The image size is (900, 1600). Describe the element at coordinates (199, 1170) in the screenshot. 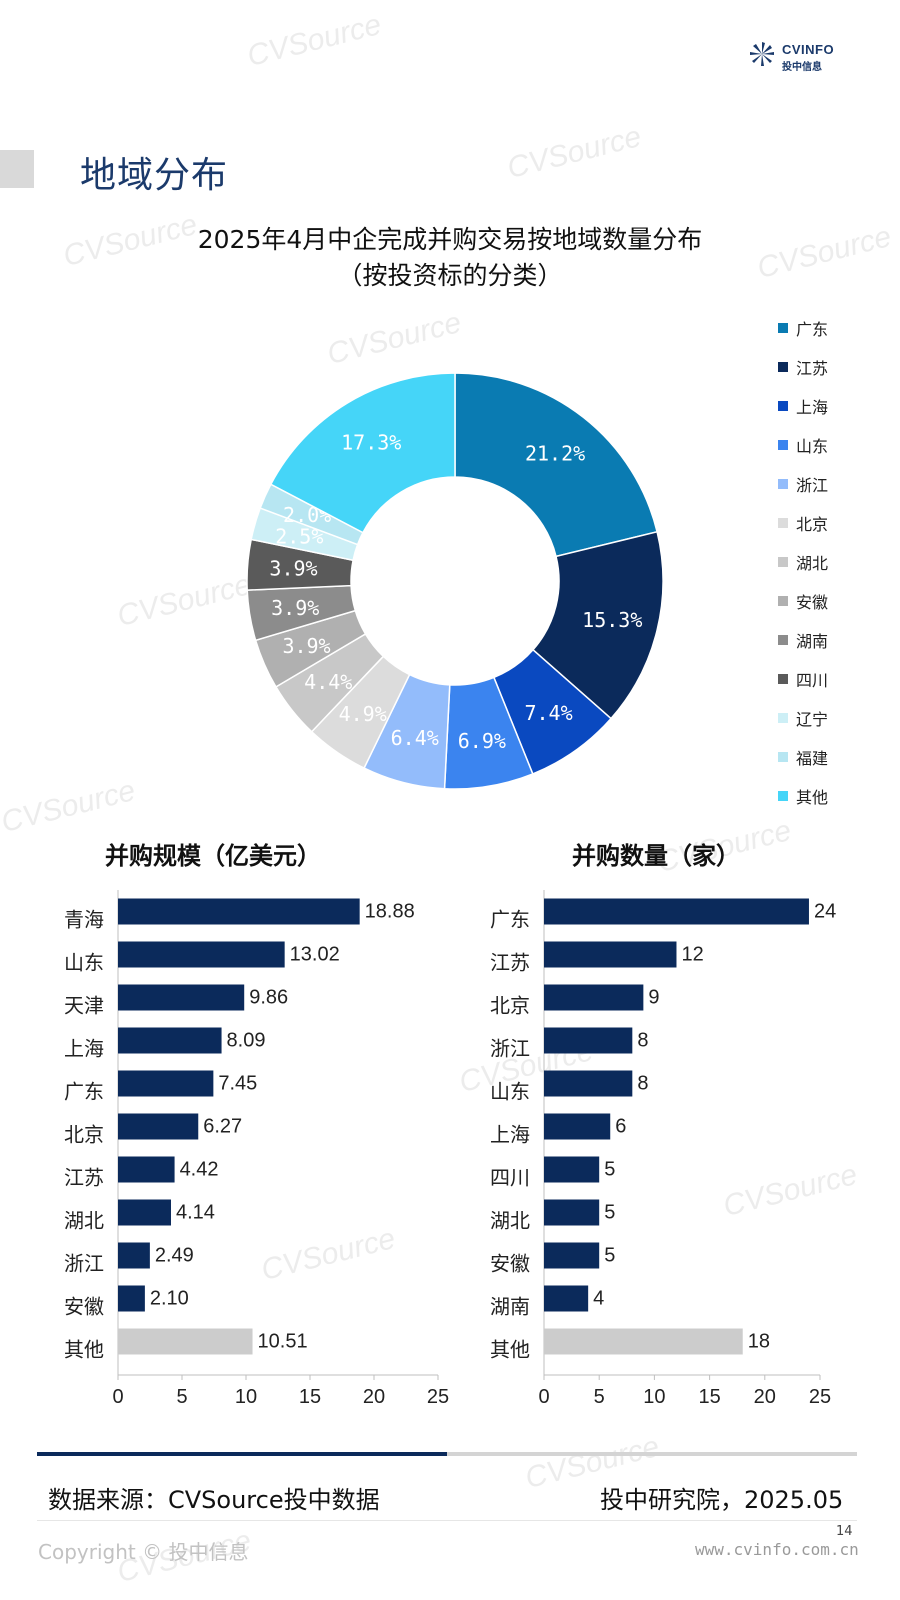

I see `bar-value-label: 4.42` at that location.